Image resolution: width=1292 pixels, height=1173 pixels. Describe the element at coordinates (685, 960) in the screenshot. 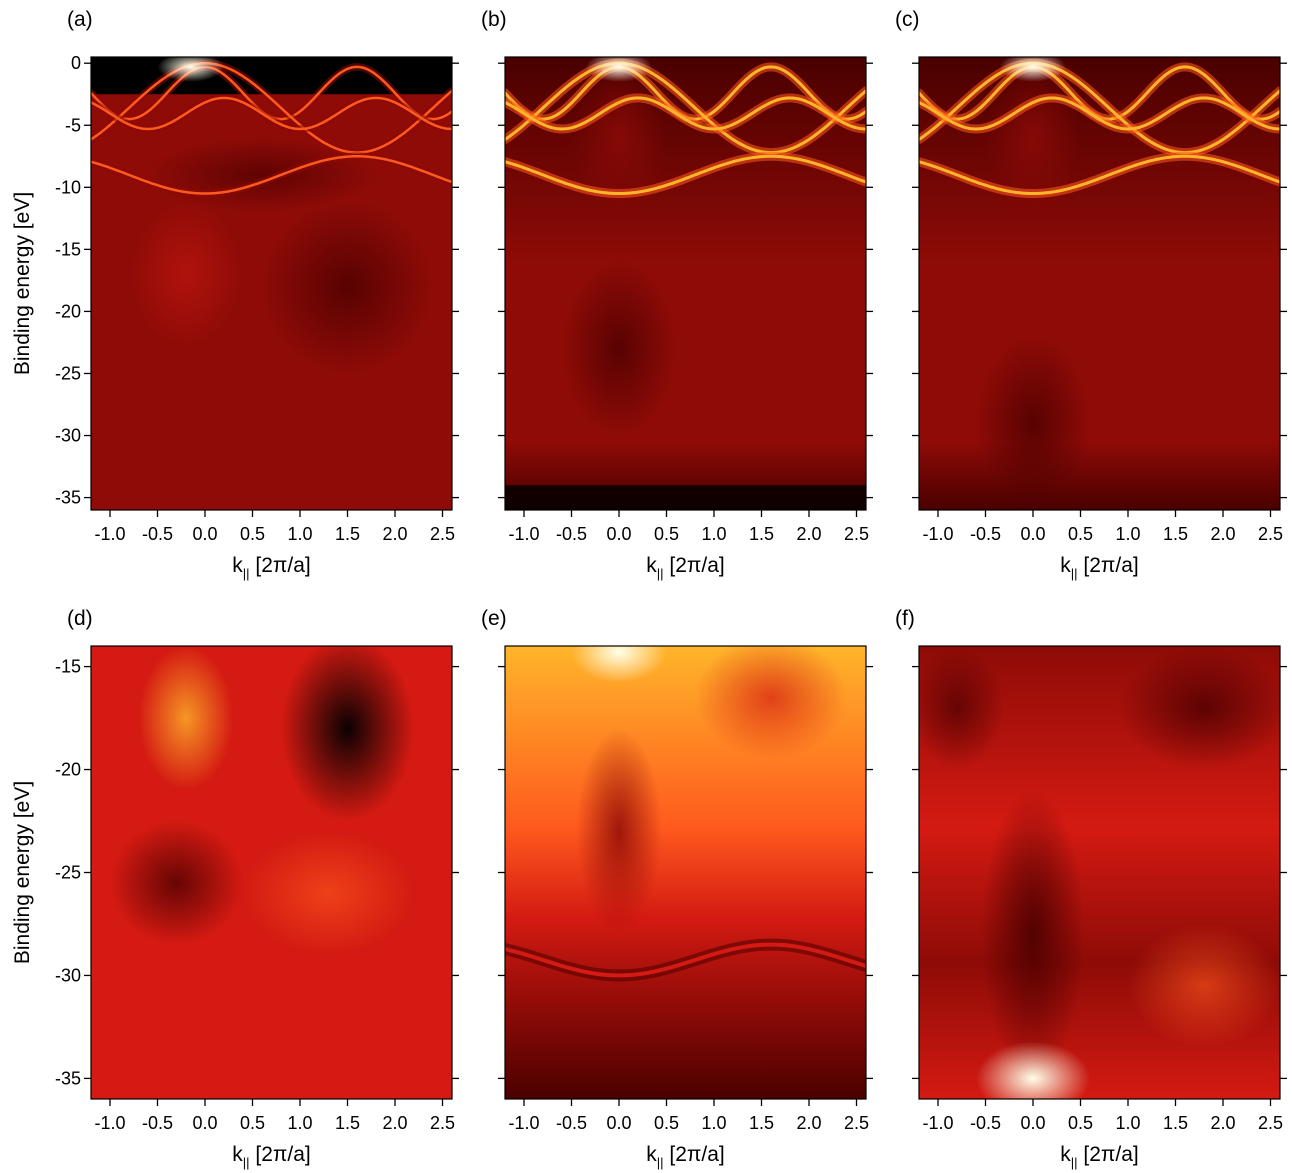

I see `band-lower` at that location.